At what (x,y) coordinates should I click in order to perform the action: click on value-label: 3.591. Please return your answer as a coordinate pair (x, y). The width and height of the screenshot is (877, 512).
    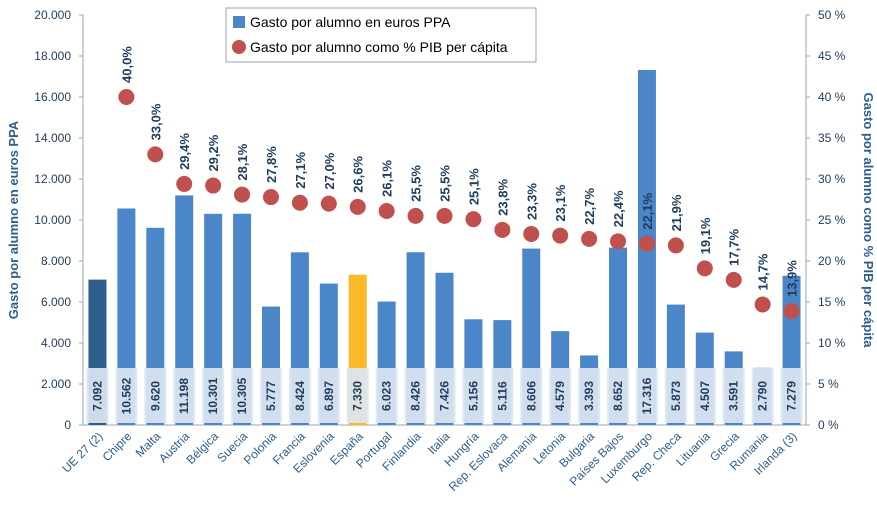
    Looking at the image, I should click on (734, 396).